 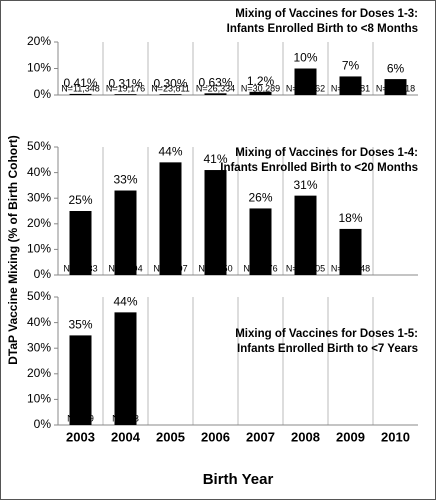 What do you see at coordinates (395, 436) in the screenshot?
I see `x-tick-label: 2010` at bounding box center [395, 436].